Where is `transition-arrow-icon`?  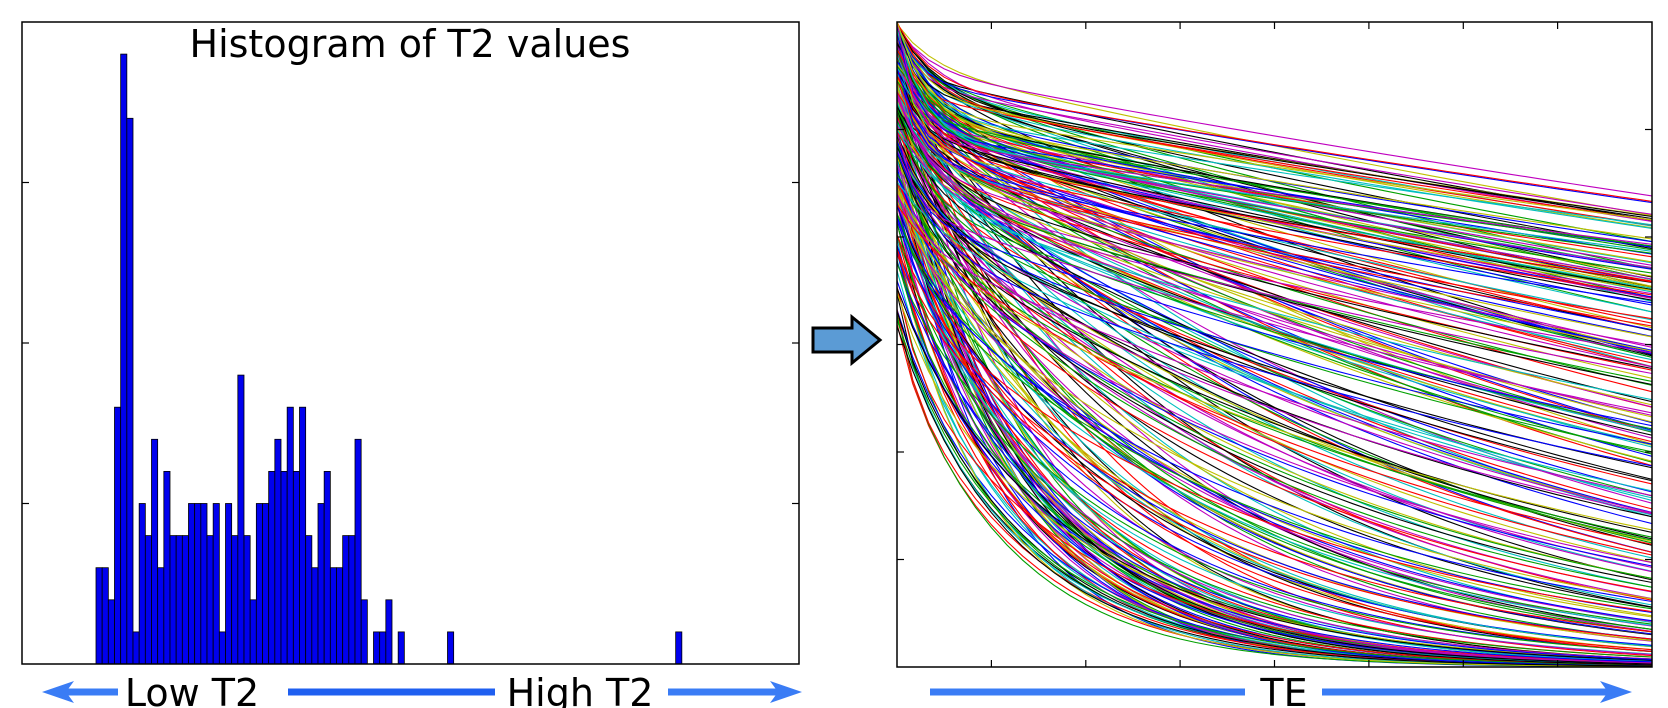
transition-arrow-icon is located at coordinates (847, 340).